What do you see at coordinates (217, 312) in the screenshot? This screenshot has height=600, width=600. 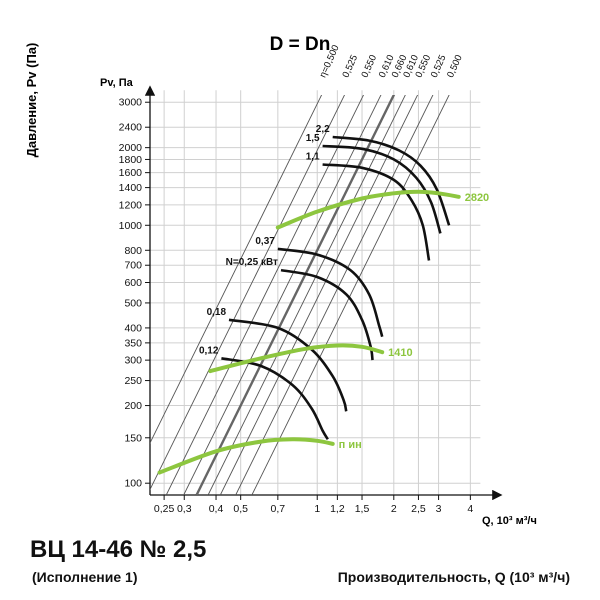 I see `power-curve-label: 0,18` at bounding box center [217, 312].